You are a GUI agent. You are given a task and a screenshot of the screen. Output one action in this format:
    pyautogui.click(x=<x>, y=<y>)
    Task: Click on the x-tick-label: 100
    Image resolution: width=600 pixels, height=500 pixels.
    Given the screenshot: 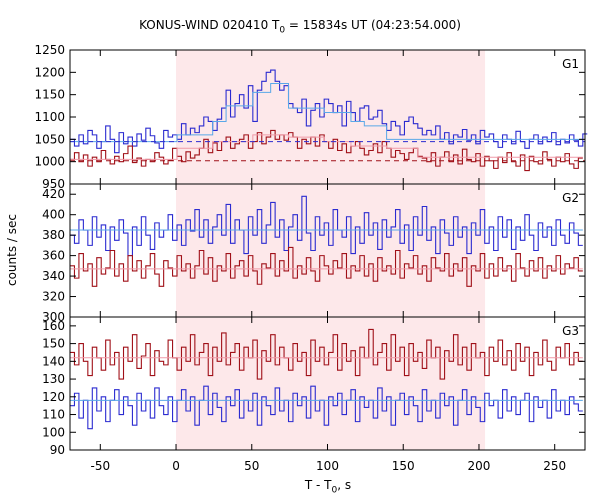 What is the action you would take?
    pyautogui.click(x=327, y=466)
    